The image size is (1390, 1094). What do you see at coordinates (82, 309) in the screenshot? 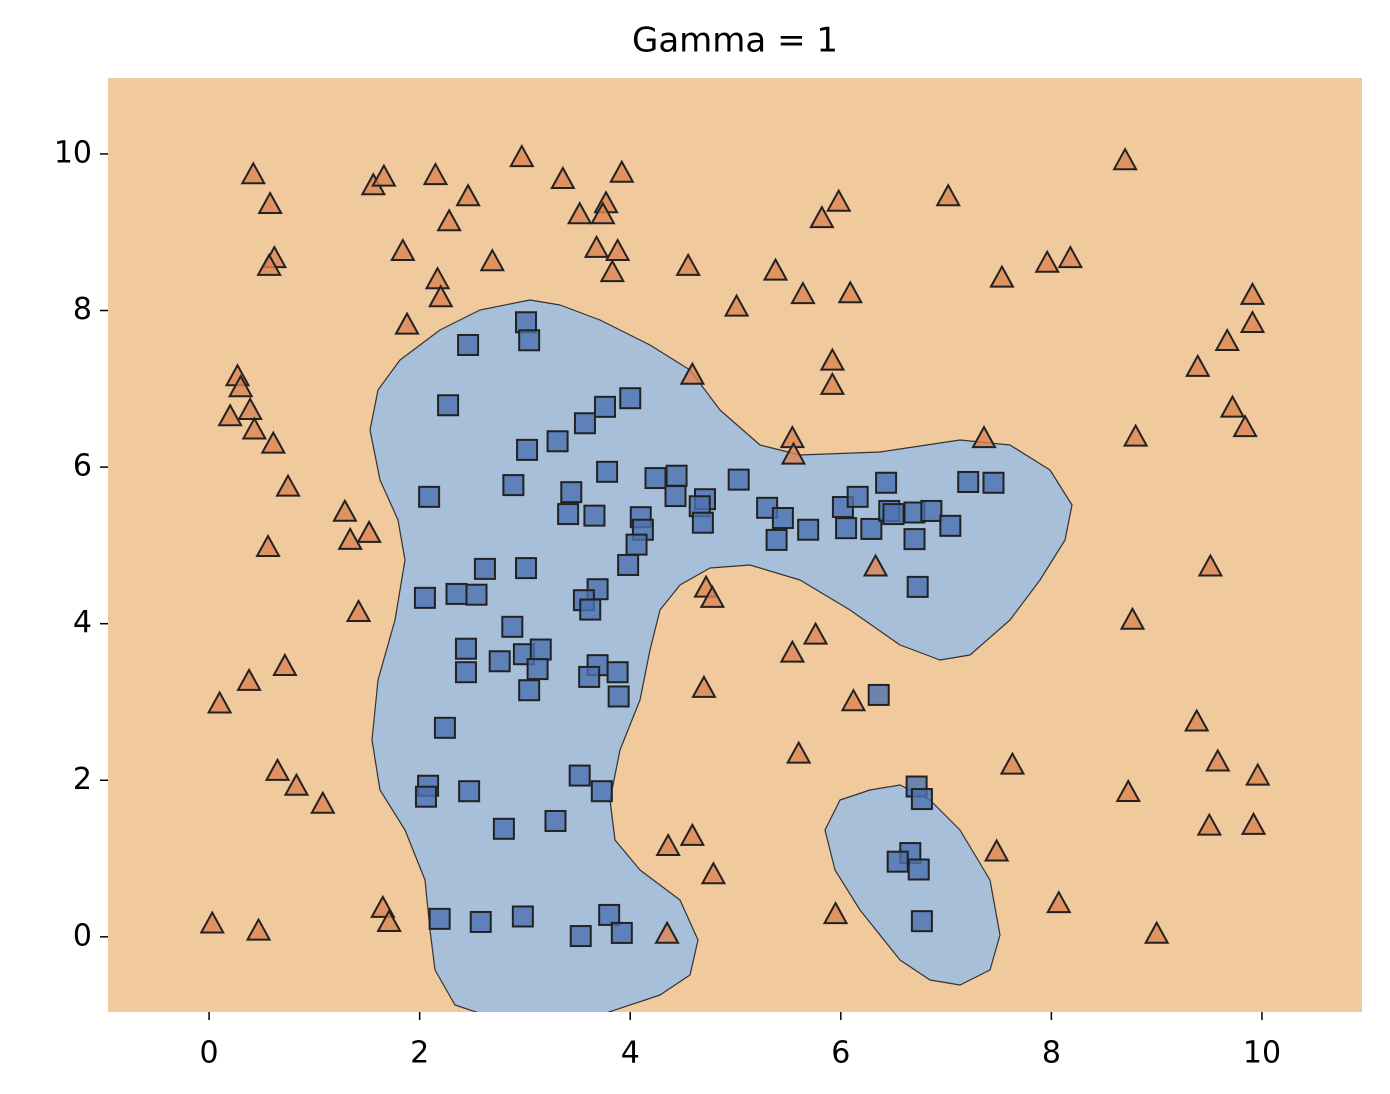
I see `y-tick-label: 8` at bounding box center [82, 309].